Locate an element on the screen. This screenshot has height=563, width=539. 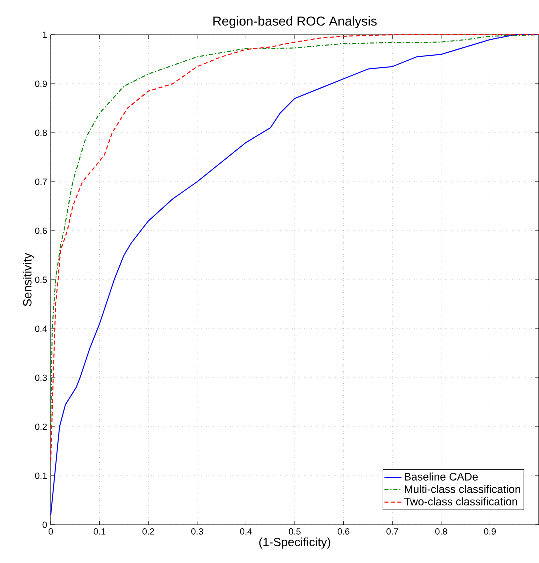
y-tick-label: 0.8 is located at coordinates (41, 133).